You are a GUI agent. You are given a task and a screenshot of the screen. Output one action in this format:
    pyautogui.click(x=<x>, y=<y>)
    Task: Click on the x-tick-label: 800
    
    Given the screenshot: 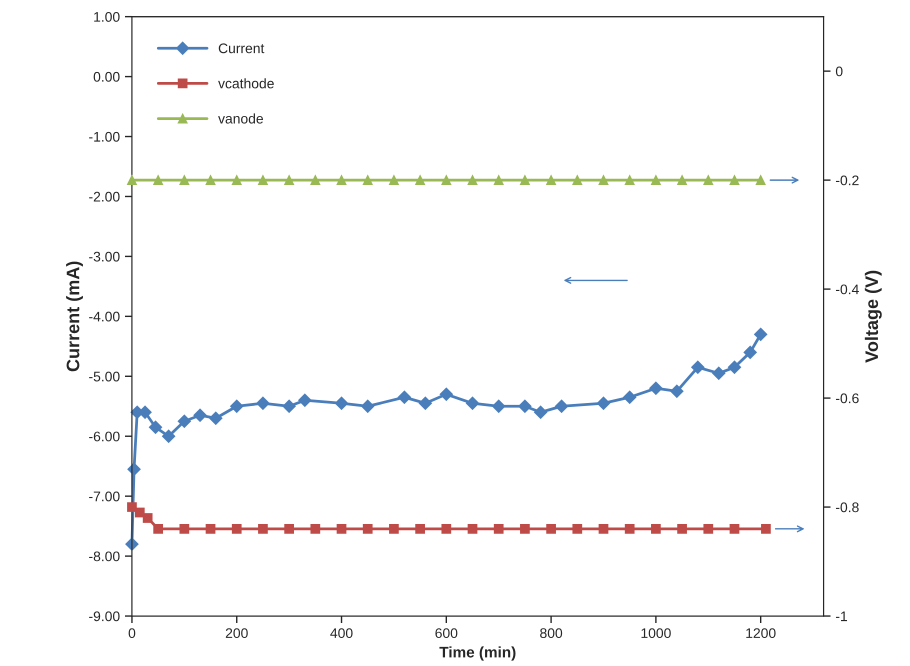 What is the action you would take?
    pyautogui.click(x=551, y=633)
    